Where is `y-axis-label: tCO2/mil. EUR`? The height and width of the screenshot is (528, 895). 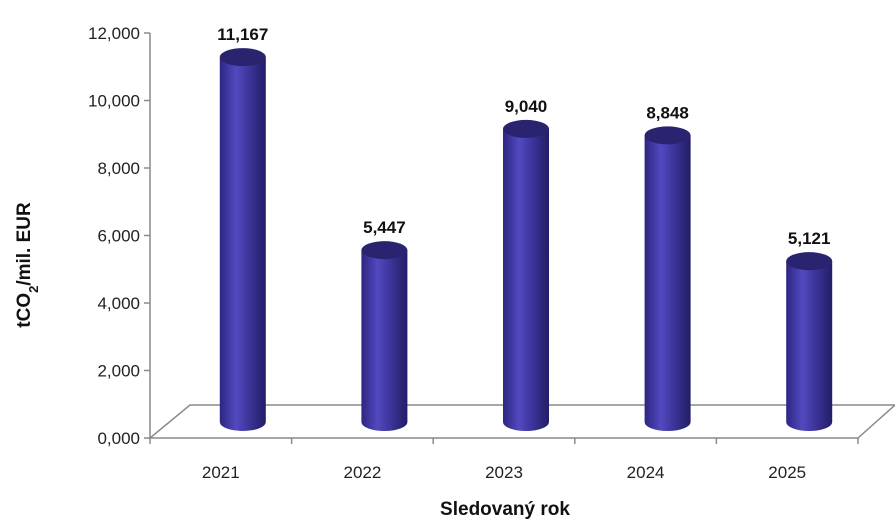 y-axis-label: tCO2/mil. EUR is located at coordinates (27, 265).